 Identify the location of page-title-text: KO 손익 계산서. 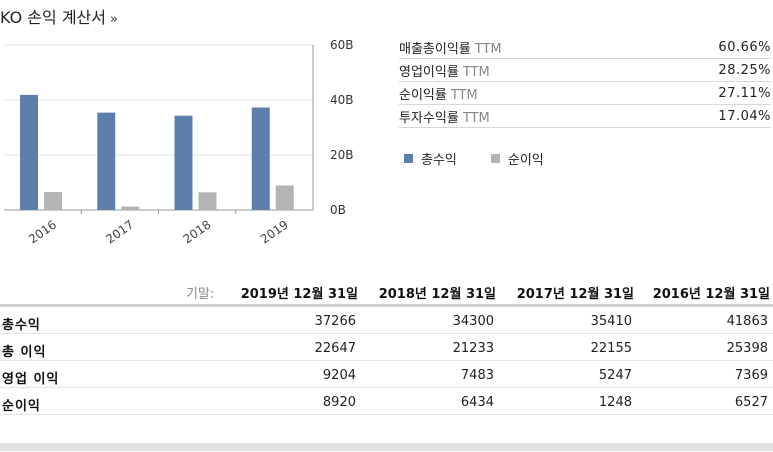
(53, 17).